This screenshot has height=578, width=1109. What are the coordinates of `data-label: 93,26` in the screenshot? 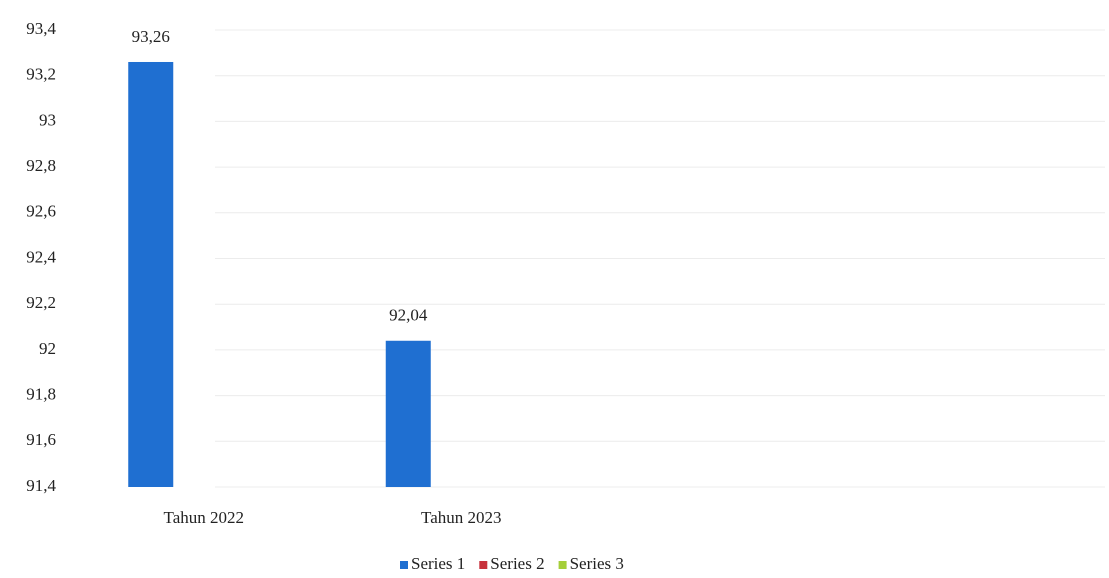 It's located at (151, 36).